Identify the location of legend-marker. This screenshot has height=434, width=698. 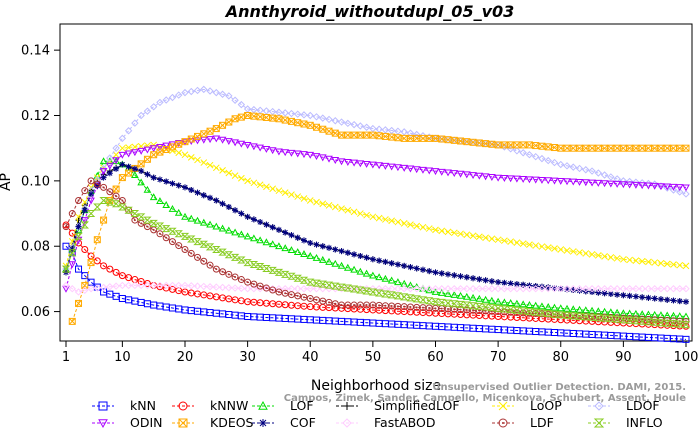
(347, 406).